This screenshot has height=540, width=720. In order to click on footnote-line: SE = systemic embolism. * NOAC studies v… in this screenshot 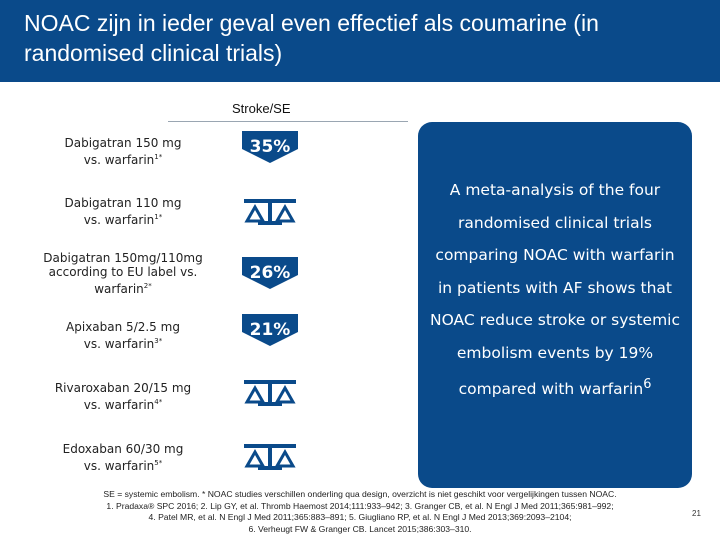, I will do `click(360, 494)`.